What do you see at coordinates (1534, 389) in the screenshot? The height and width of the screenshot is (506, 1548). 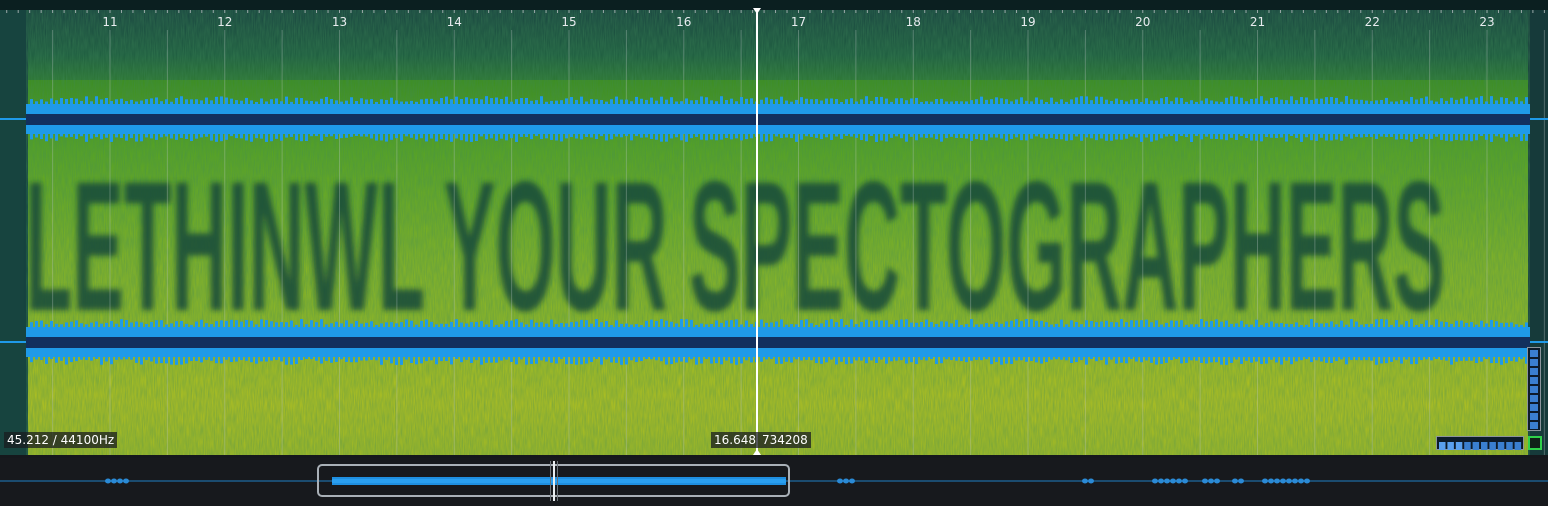 I see `level-meter-vertical` at bounding box center [1534, 389].